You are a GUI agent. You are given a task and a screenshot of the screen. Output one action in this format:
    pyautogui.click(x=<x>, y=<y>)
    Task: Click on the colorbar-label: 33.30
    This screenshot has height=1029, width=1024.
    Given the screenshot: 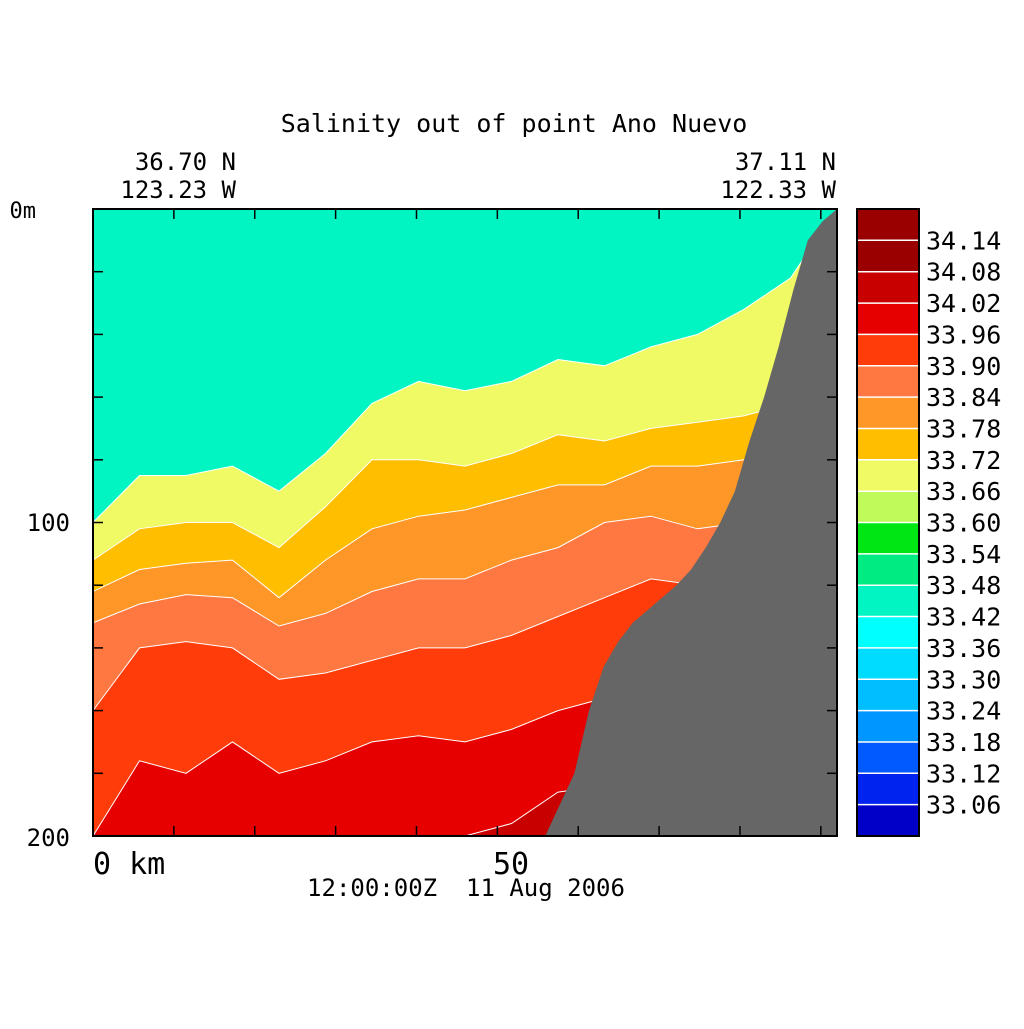 What is the action you would take?
    pyautogui.click(x=963, y=679)
    